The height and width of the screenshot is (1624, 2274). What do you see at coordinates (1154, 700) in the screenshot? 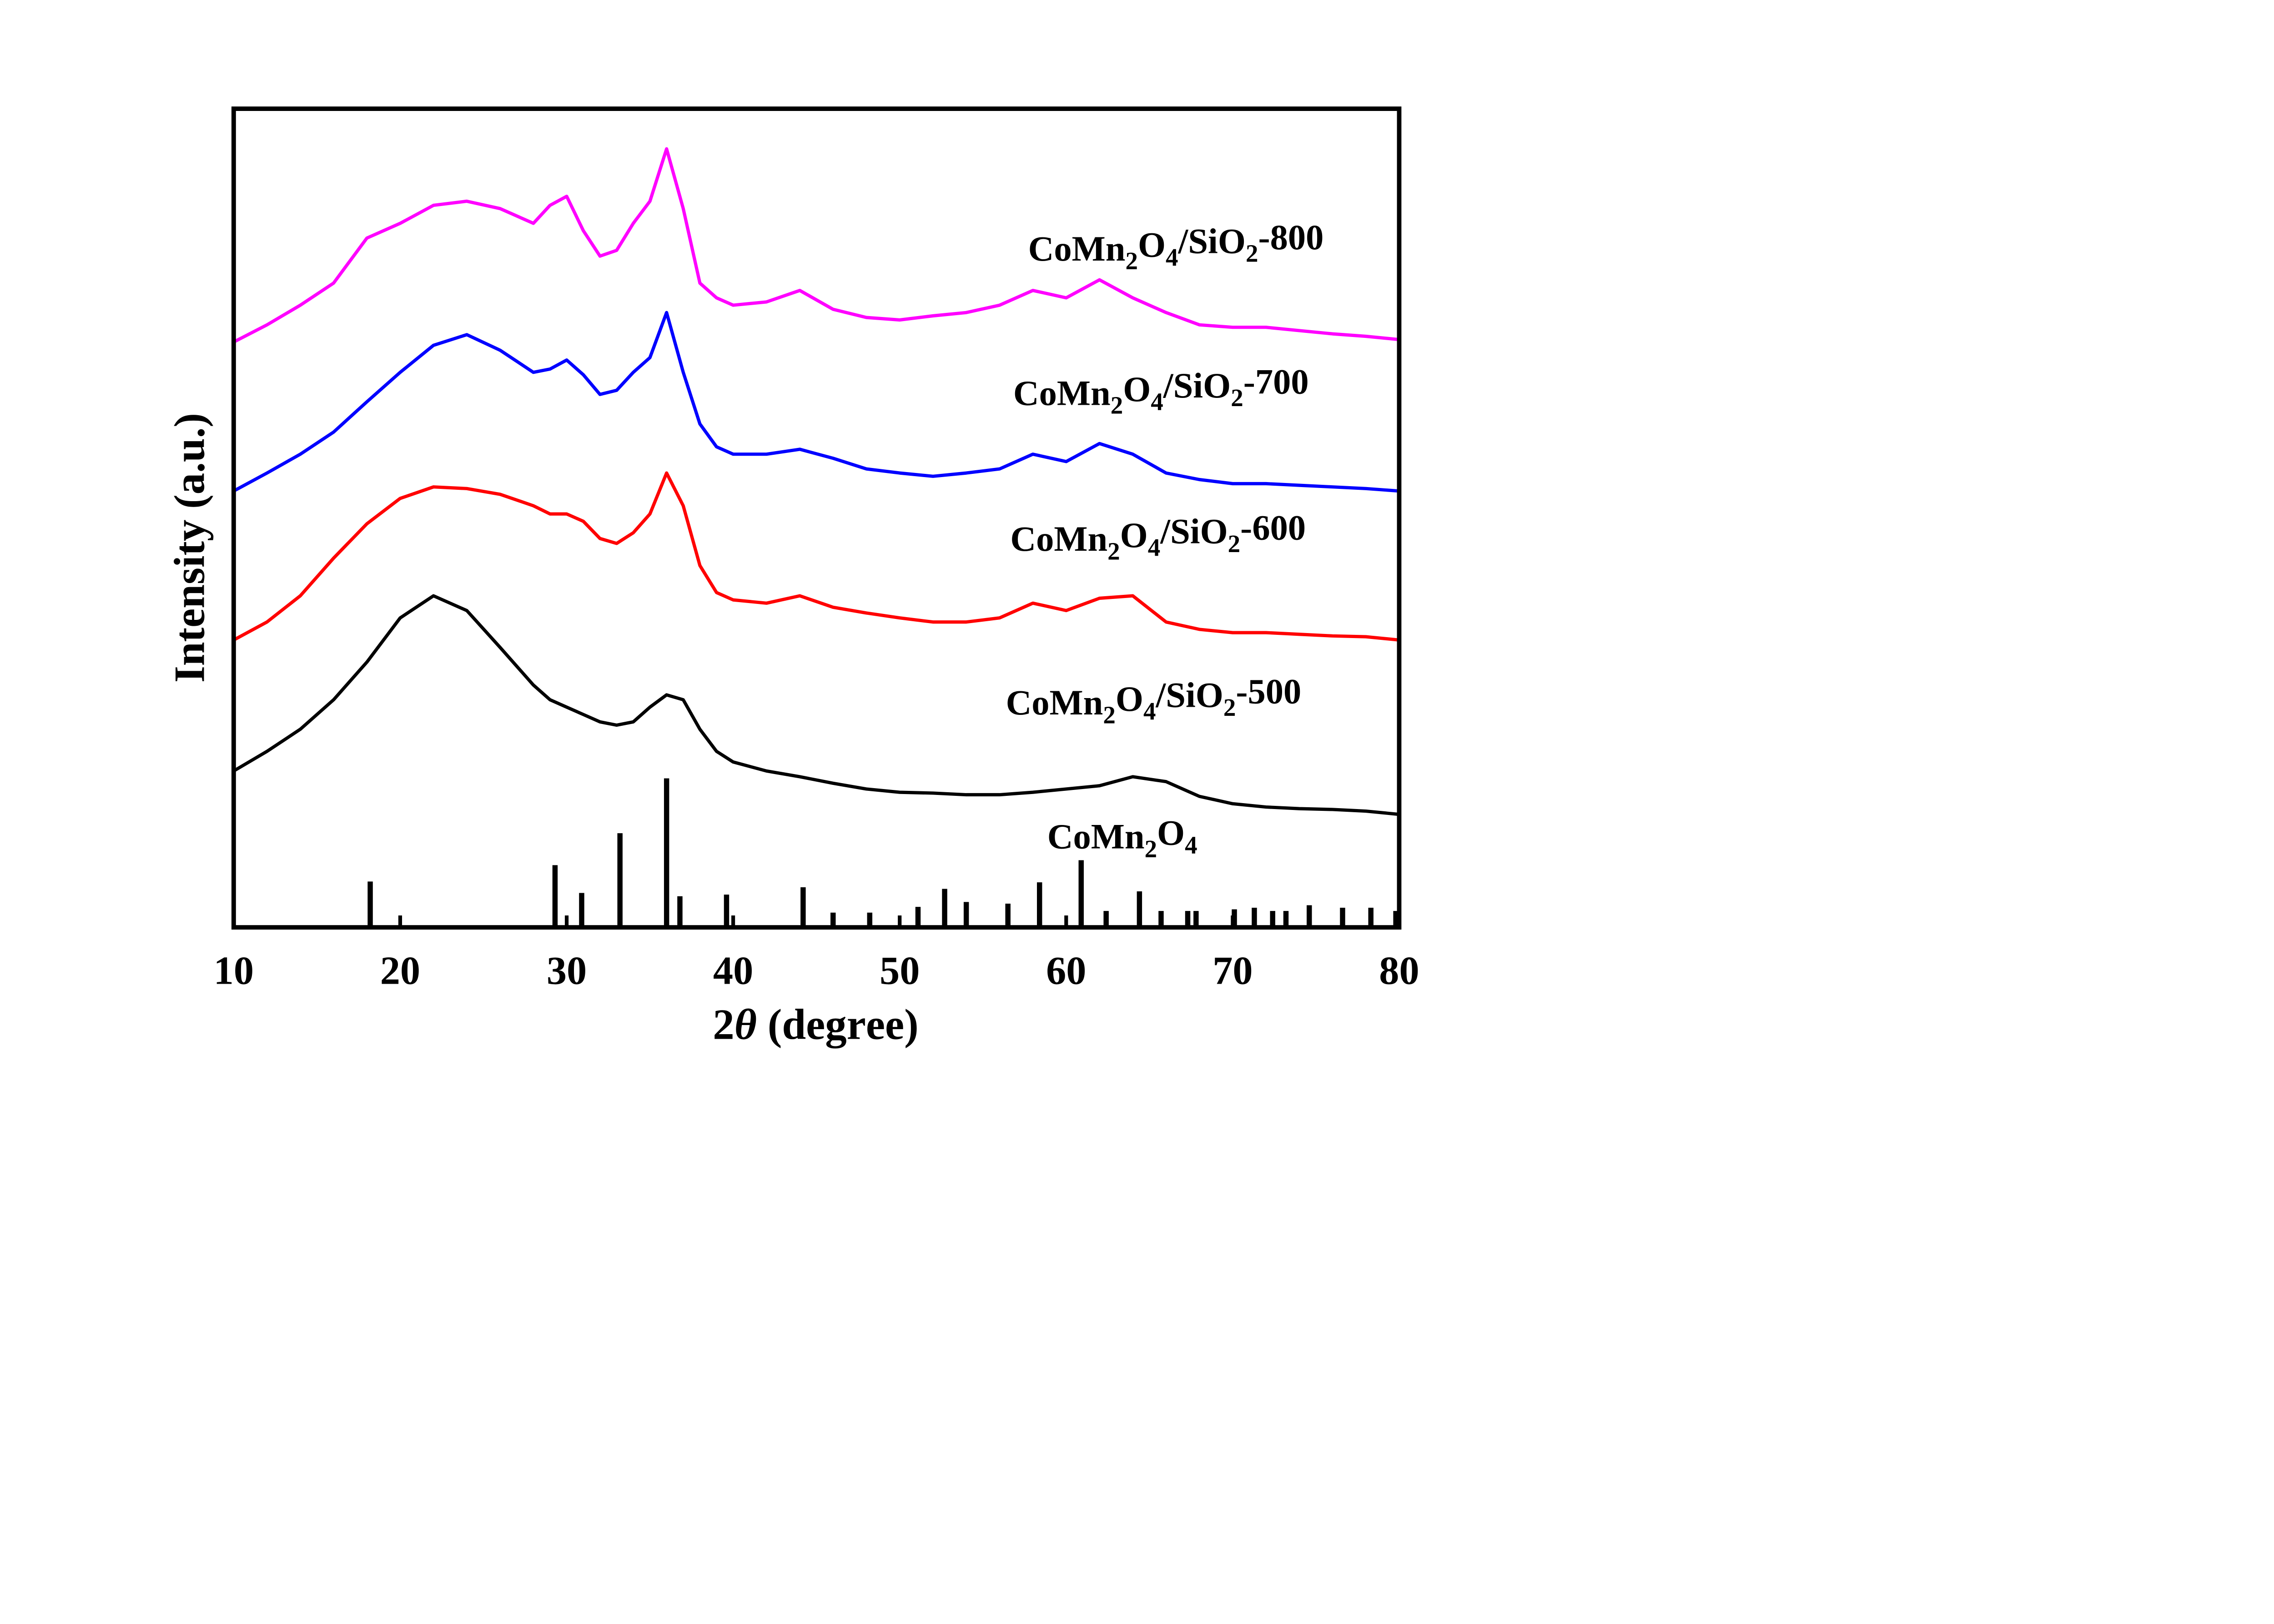
I see `series-label: CoMn2​O4​/SiO2​-500` at bounding box center [1154, 700].